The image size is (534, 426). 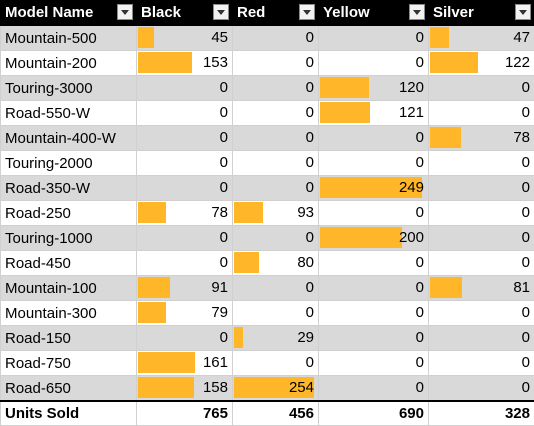 What do you see at coordinates (374, 238) in the screenshot?
I see `value-cell: 200` at bounding box center [374, 238].